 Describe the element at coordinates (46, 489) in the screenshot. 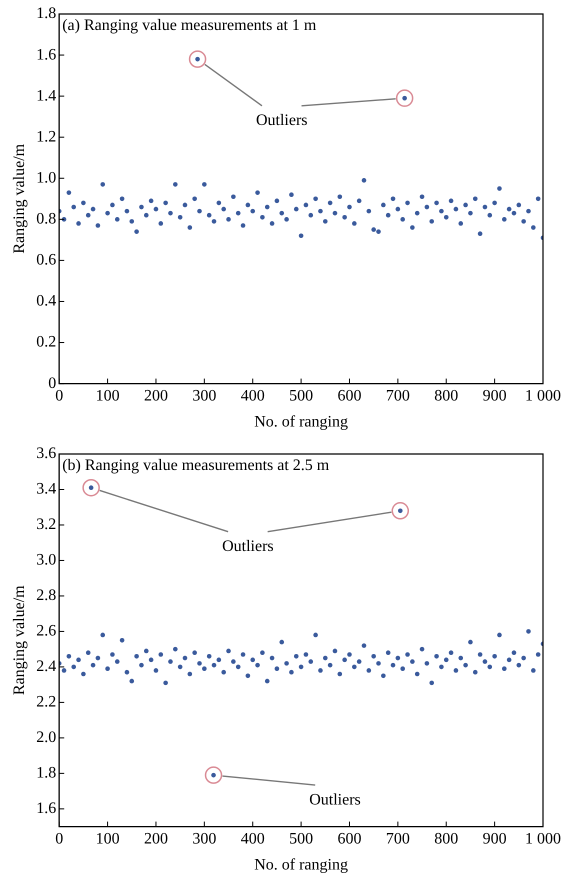

I see `y-tick-label: 3.4` at that location.